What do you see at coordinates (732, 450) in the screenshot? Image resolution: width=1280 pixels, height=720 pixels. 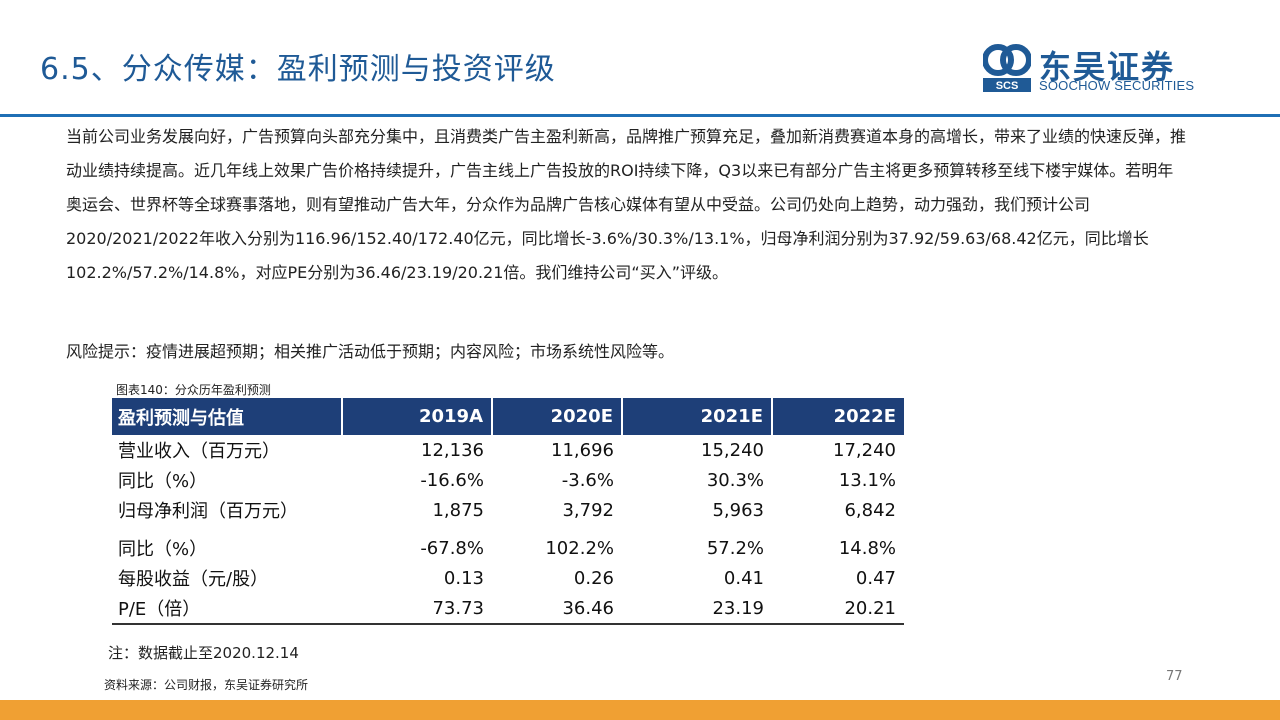 I see `table-cell: 15,240` at bounding box center [732, 450].